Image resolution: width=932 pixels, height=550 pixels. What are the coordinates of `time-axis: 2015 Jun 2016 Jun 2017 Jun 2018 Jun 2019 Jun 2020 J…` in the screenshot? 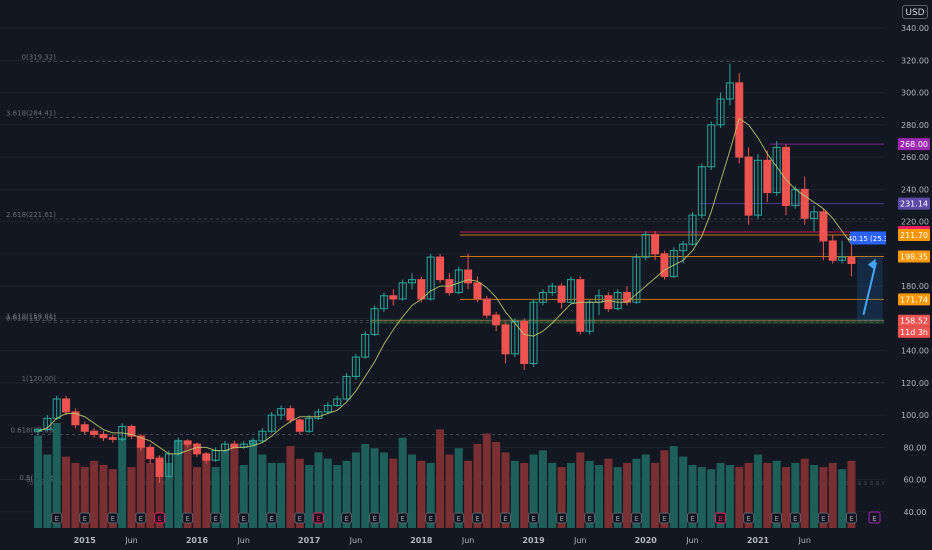 It's located at (442, 540).